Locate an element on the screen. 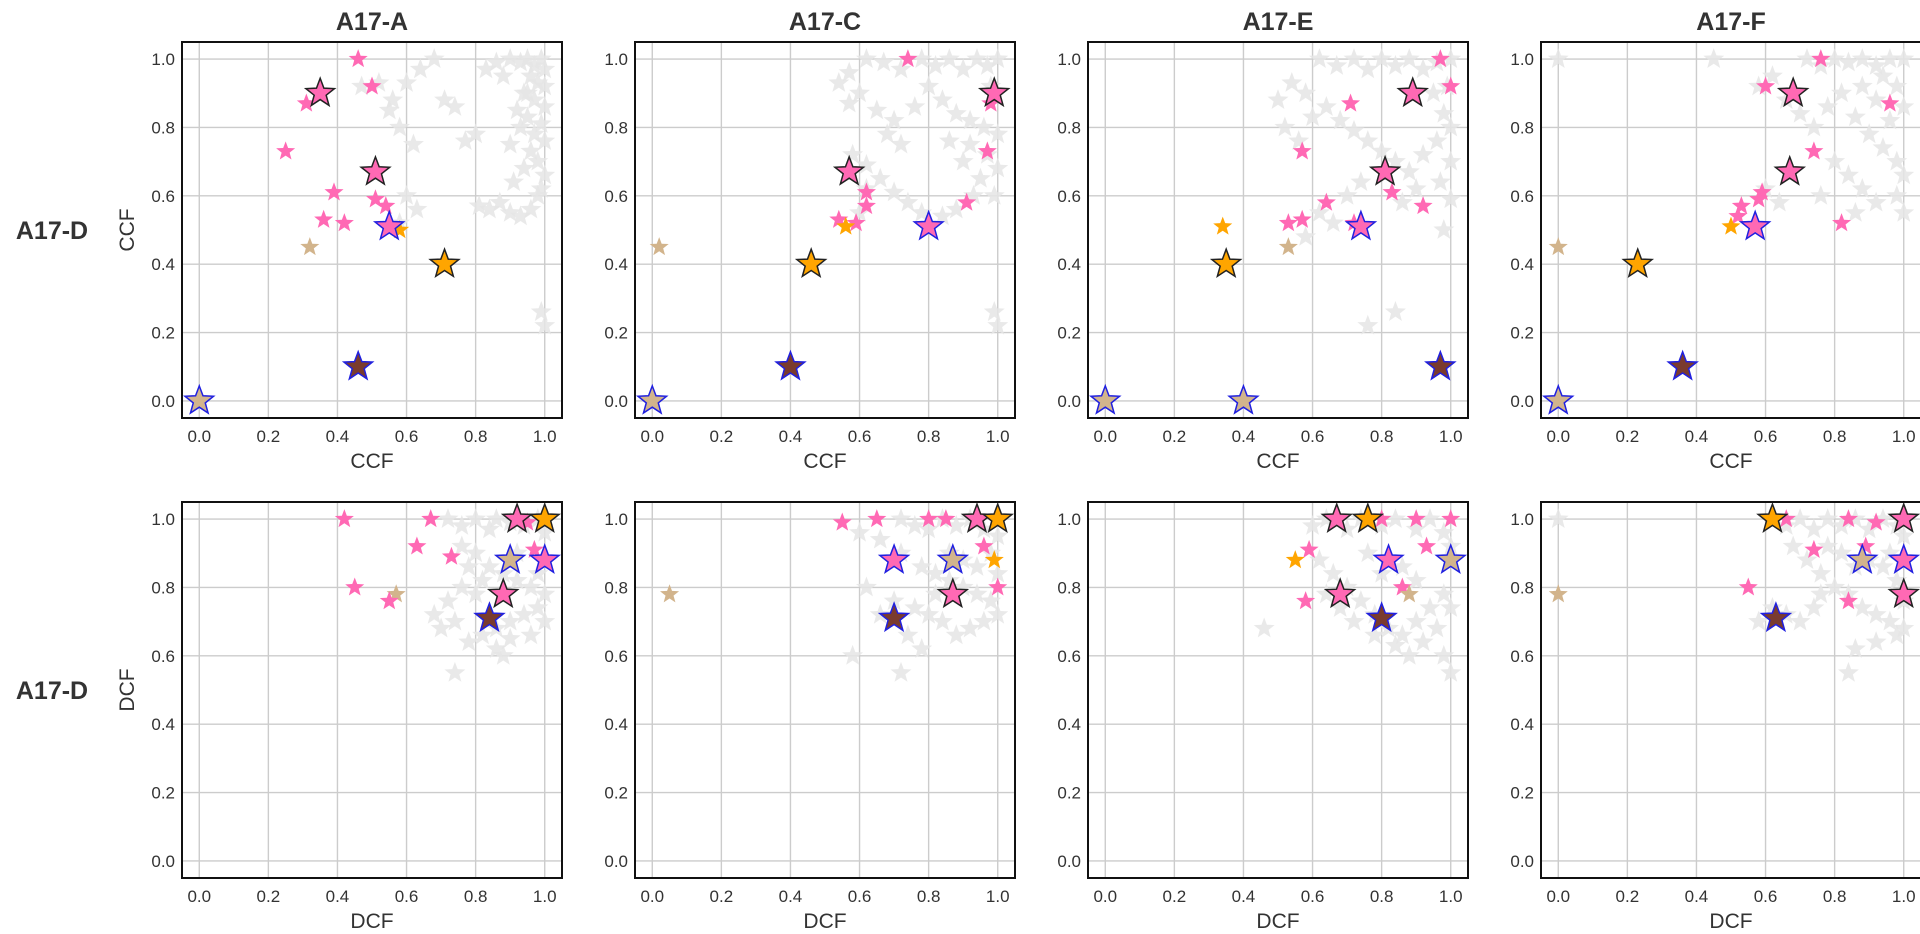 This screenshot has width=1920, height=934. y-tick-label: 0.2 is located at coordinates (616, 793).